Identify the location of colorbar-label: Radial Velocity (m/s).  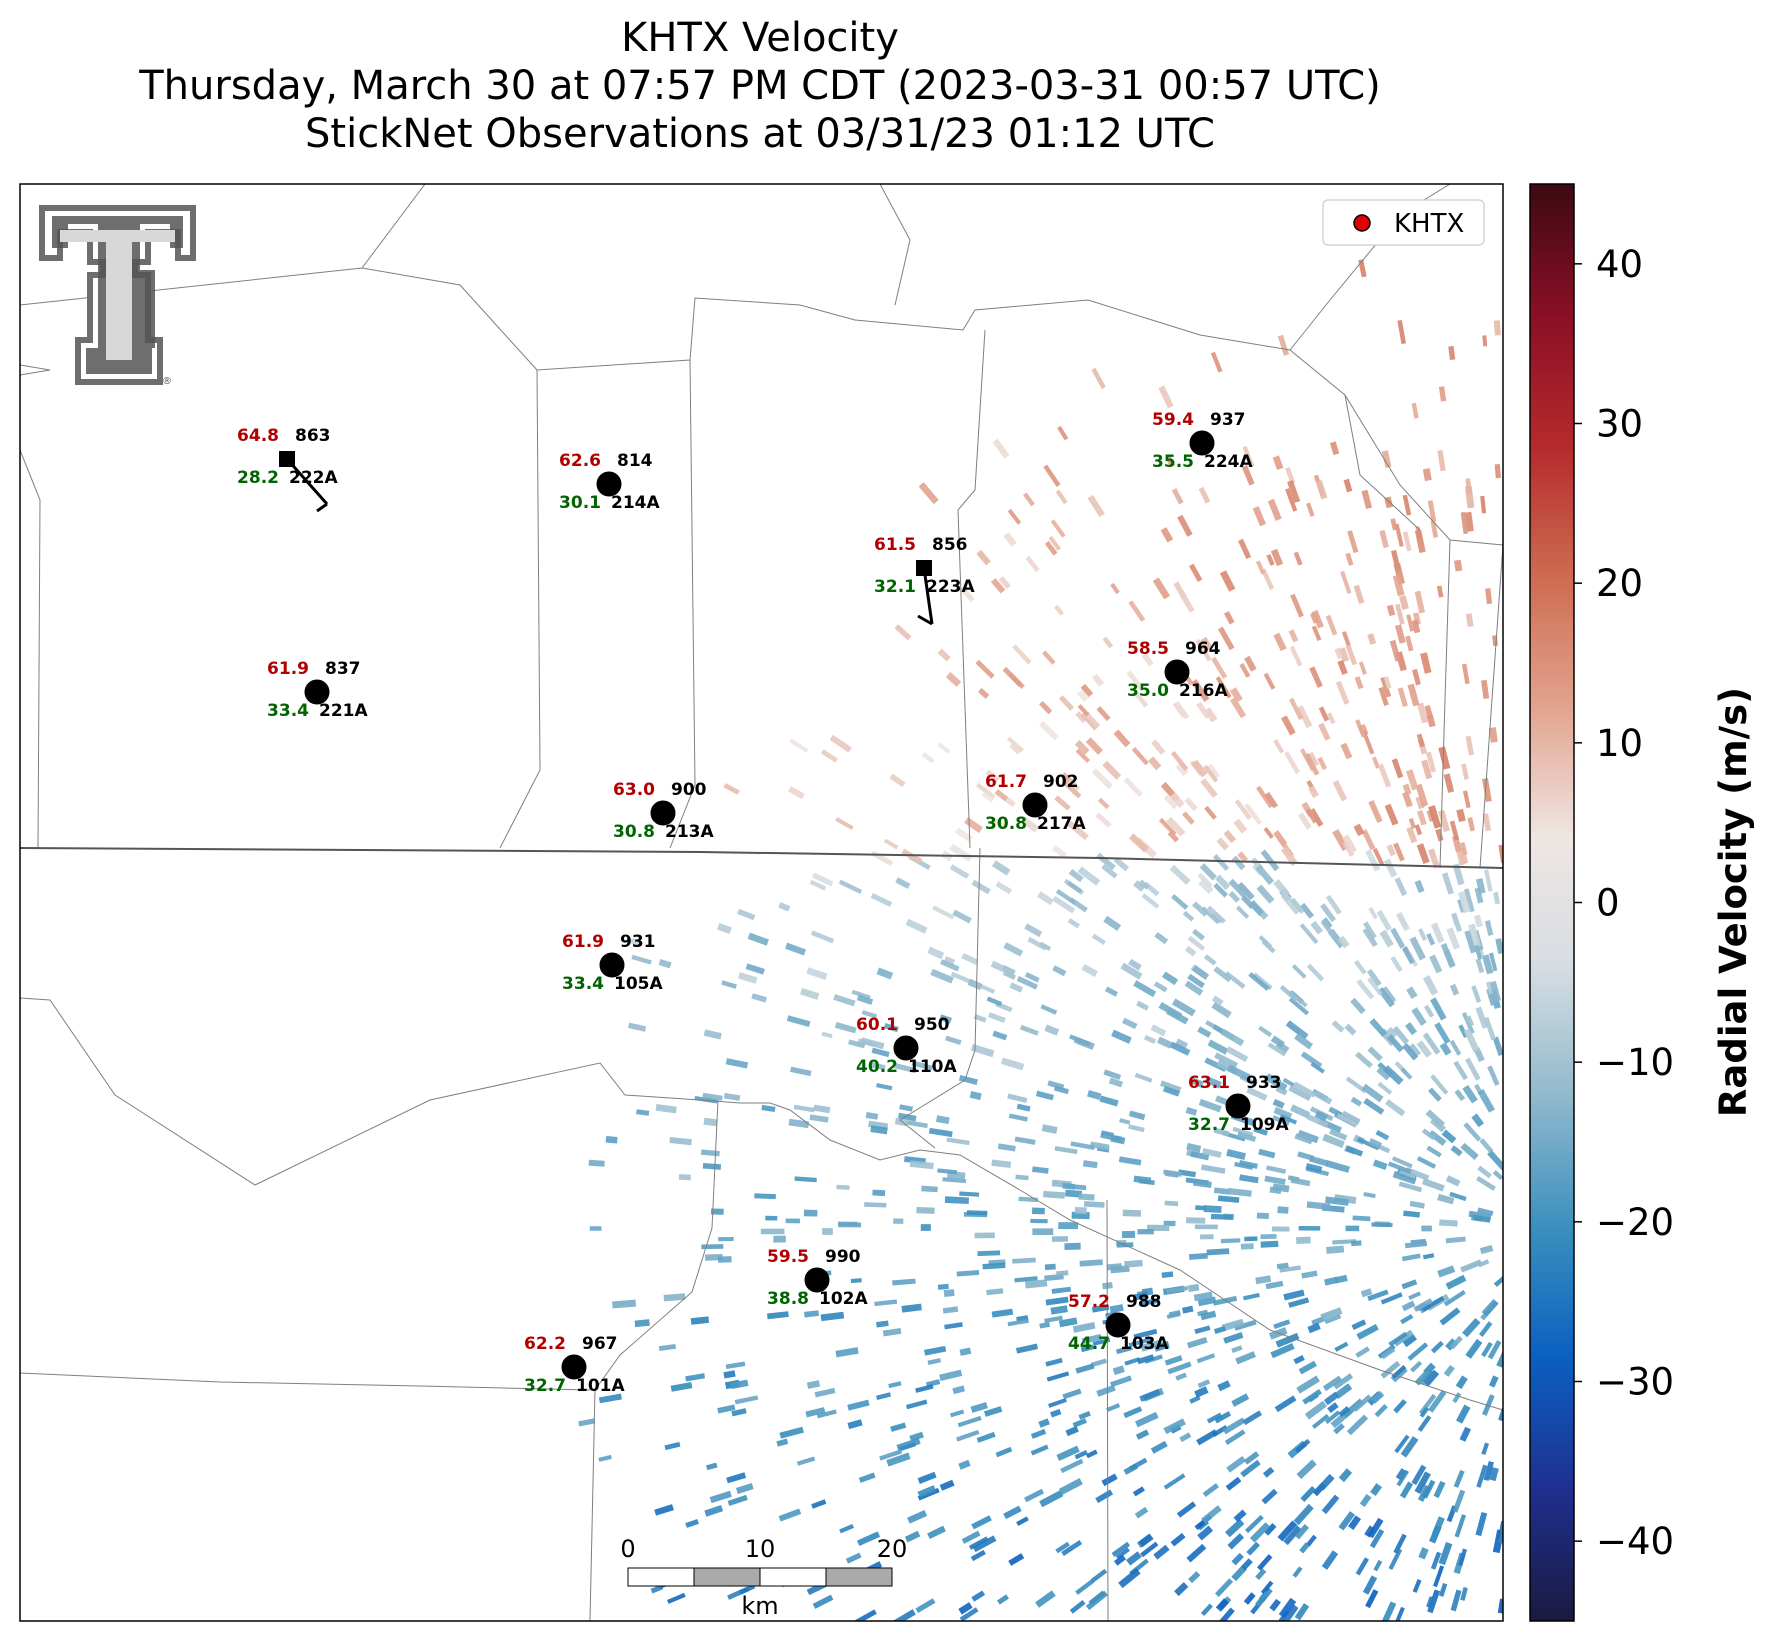
(1733, 902).